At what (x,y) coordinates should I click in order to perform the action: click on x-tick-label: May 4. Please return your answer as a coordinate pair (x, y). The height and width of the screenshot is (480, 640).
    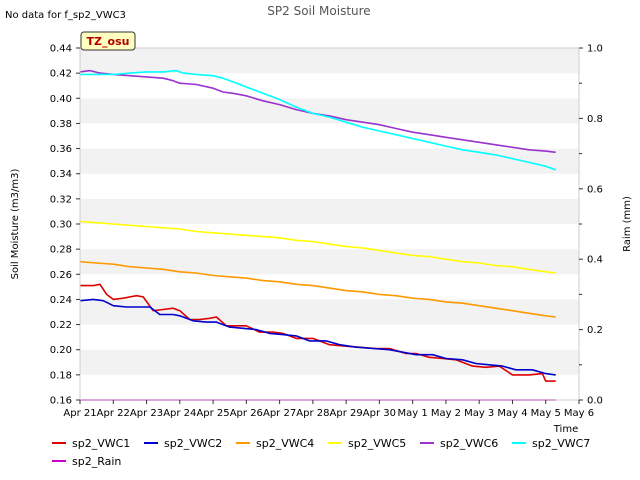
    Looking at the image, I should click on (512, 413).